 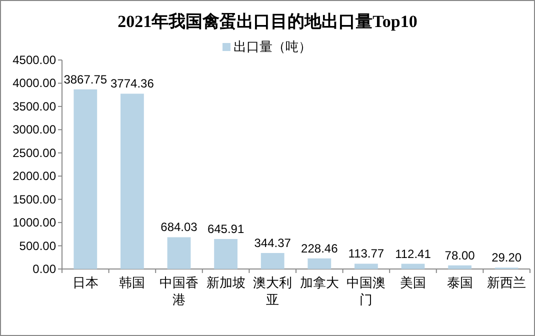 What do you see at coordinates (34, 153) in the screenshot?
I see `y-tick-label: 2500.00` at bounding box center [34, 153].